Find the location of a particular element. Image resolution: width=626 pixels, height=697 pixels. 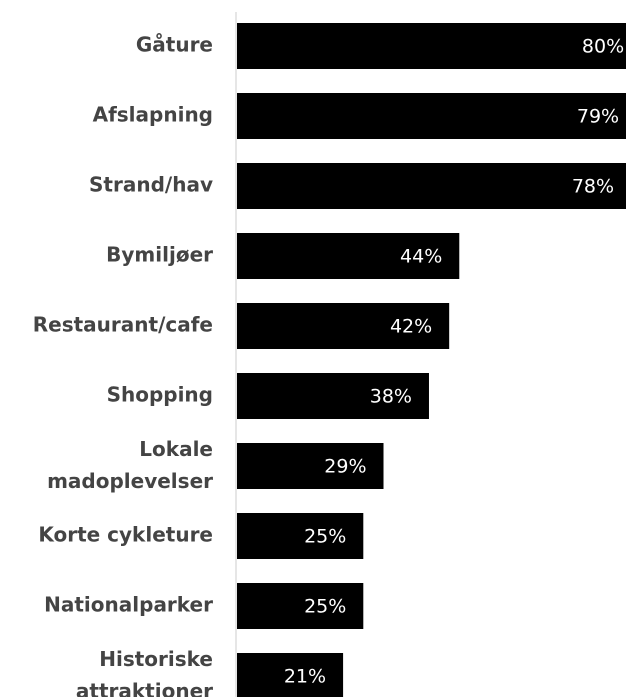

category-label: Lokale madoplevelser is located at coordinates (130, 465).